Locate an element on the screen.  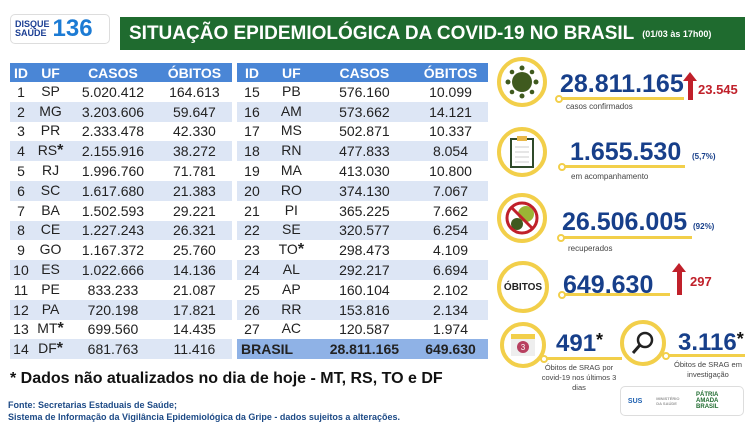
total-label: BRASIL is located at coordinates (276, 349).